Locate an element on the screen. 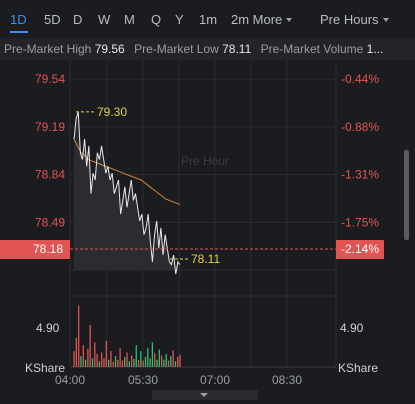 Image resolution: width=415 pixels, height=404 pixels. time-tick: 07:00 is located at coordinates (215, 380).